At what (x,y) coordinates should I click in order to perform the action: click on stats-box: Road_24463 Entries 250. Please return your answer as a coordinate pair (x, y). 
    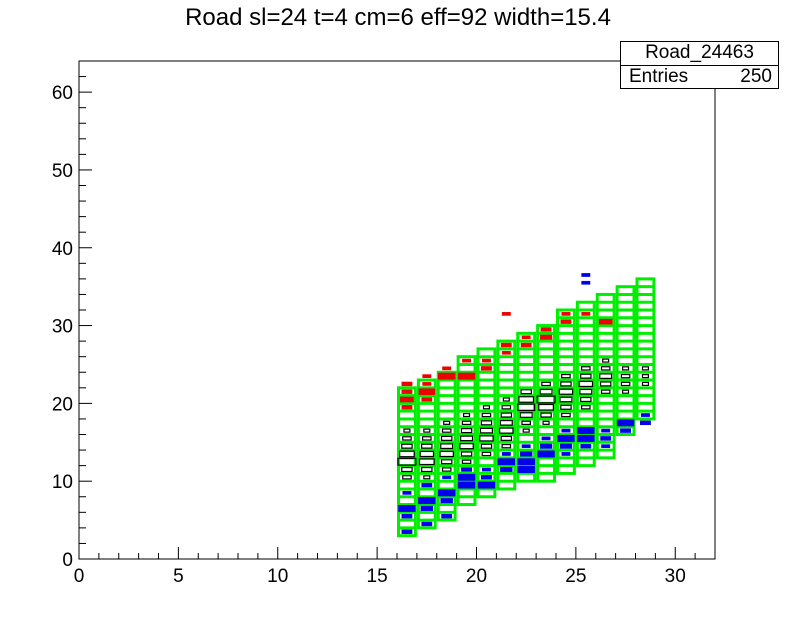
    Looking at the image, I should click on (699, 65).